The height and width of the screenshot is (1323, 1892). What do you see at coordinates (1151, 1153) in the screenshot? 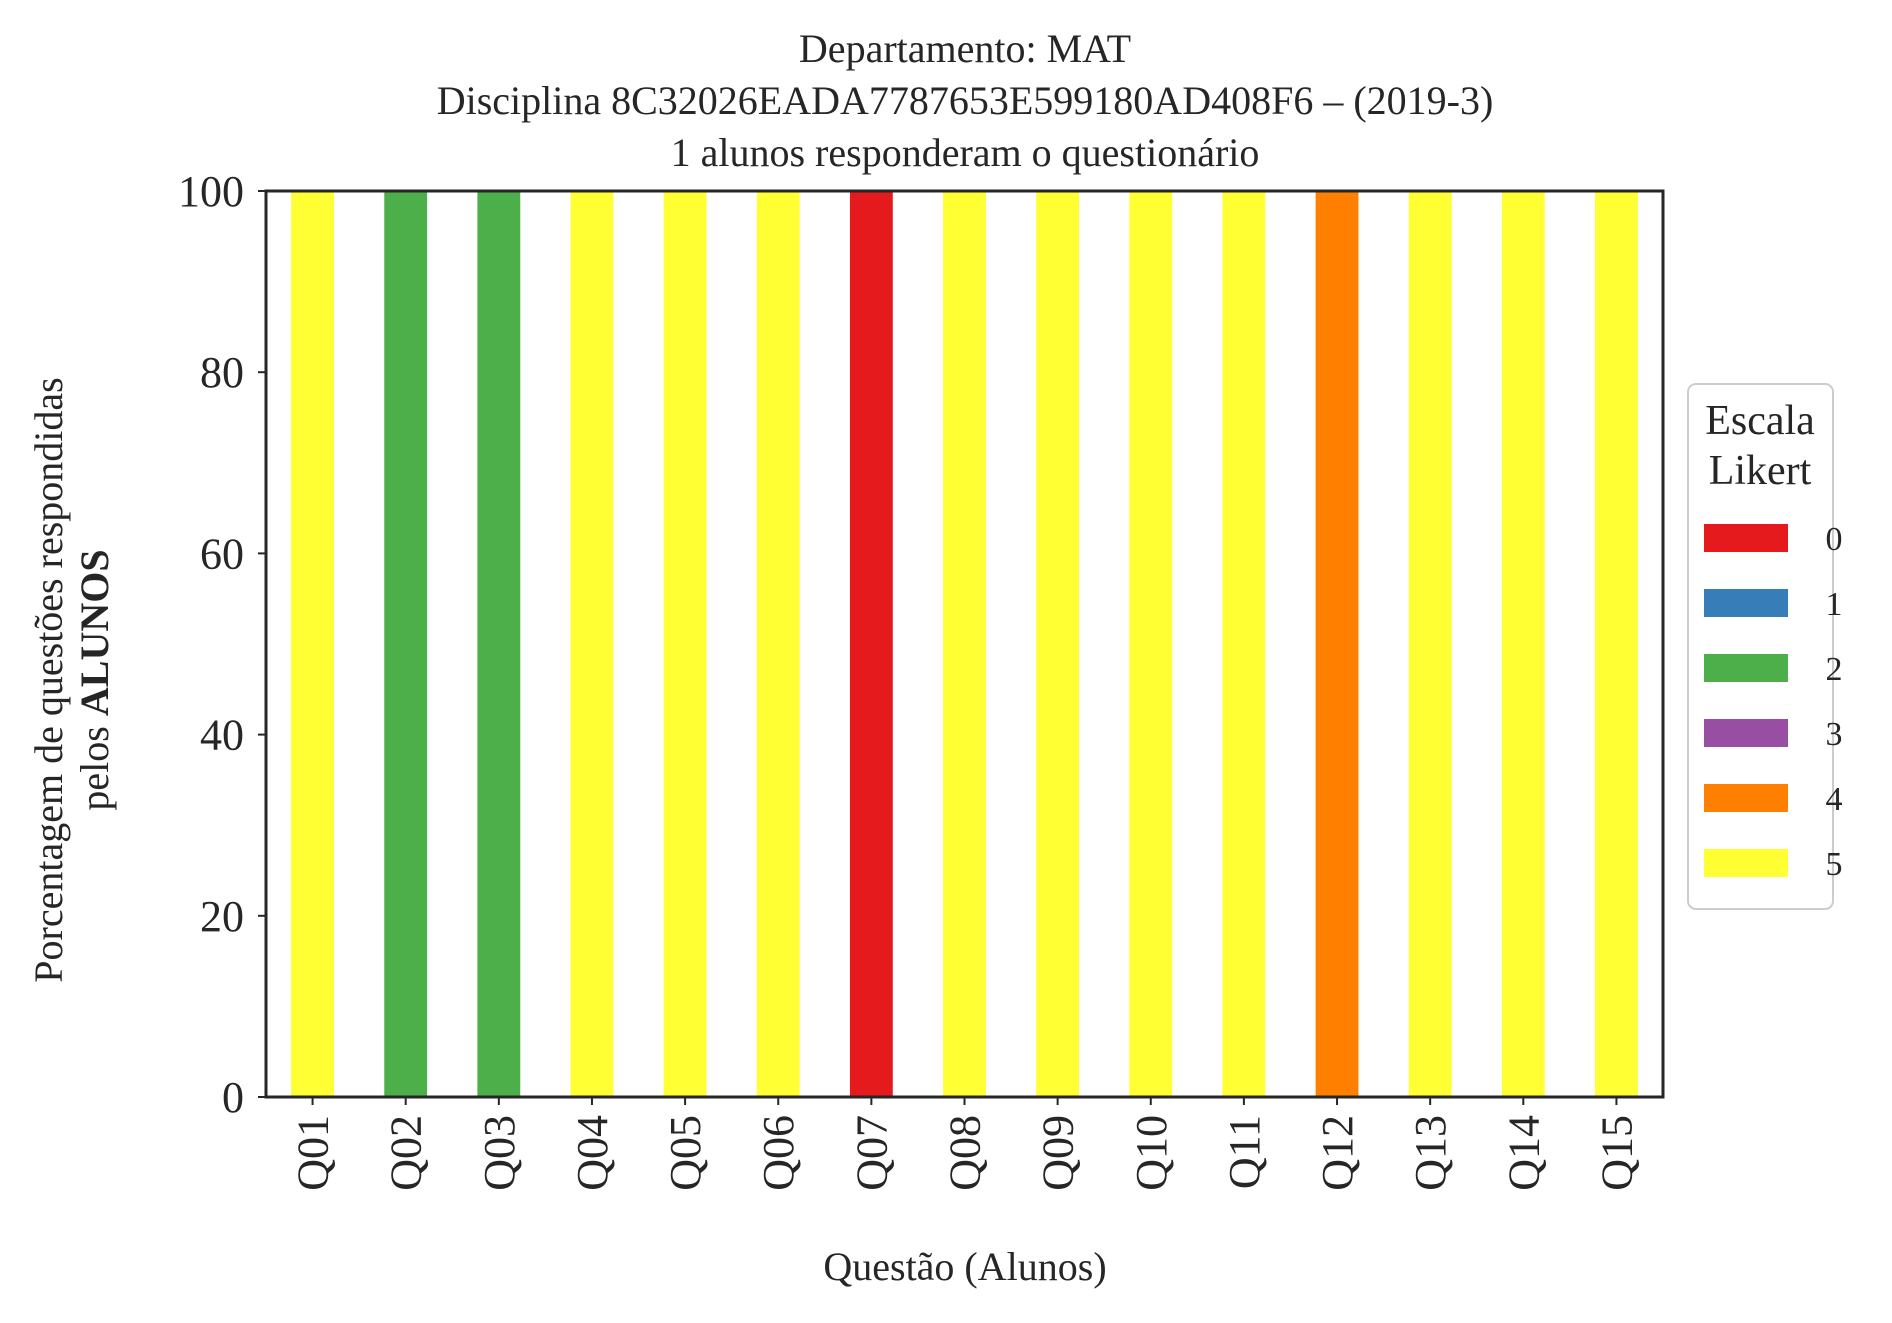
I see `x-tick-label: Q10` at bounding box center [1151, 1153].